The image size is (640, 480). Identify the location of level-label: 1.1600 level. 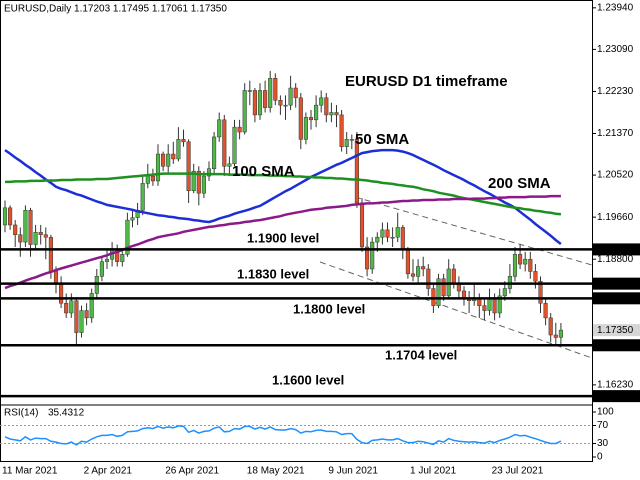
(308, 379).